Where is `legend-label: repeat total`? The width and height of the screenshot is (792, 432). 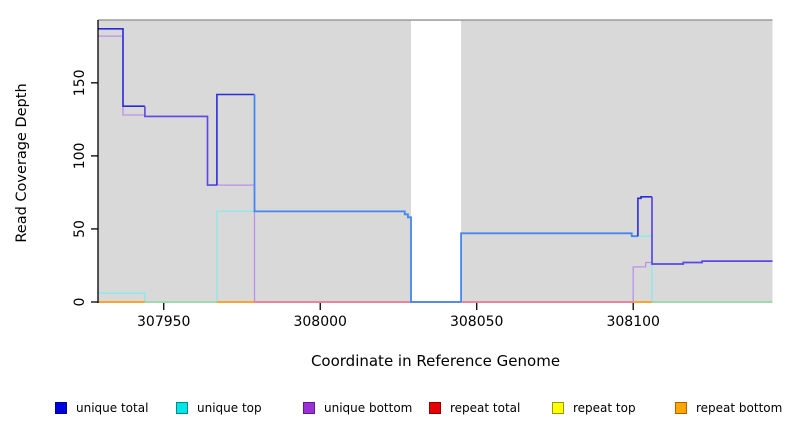 legend-label: repeat total is located at coordinates (485, 408).